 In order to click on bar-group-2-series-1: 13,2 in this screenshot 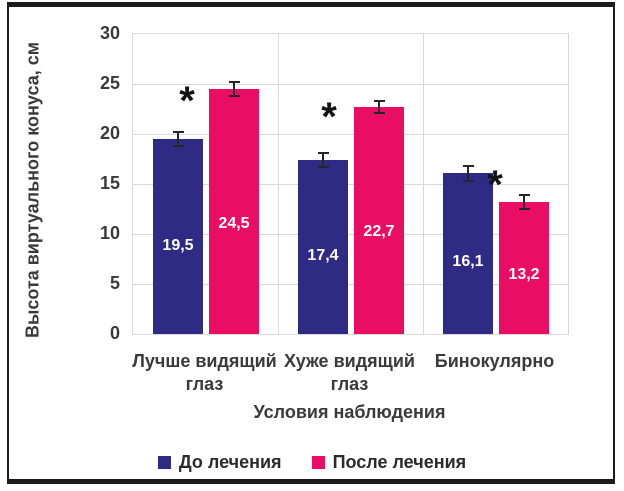, I will do `click(524, 268)`.